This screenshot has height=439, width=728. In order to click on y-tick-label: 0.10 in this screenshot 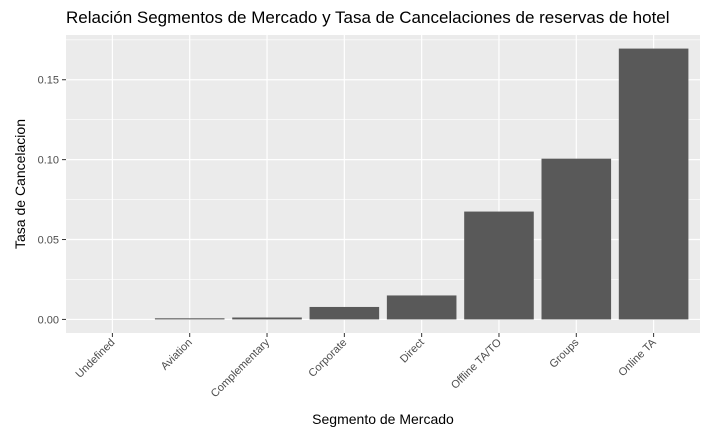, I will do `click(48, 161)`.